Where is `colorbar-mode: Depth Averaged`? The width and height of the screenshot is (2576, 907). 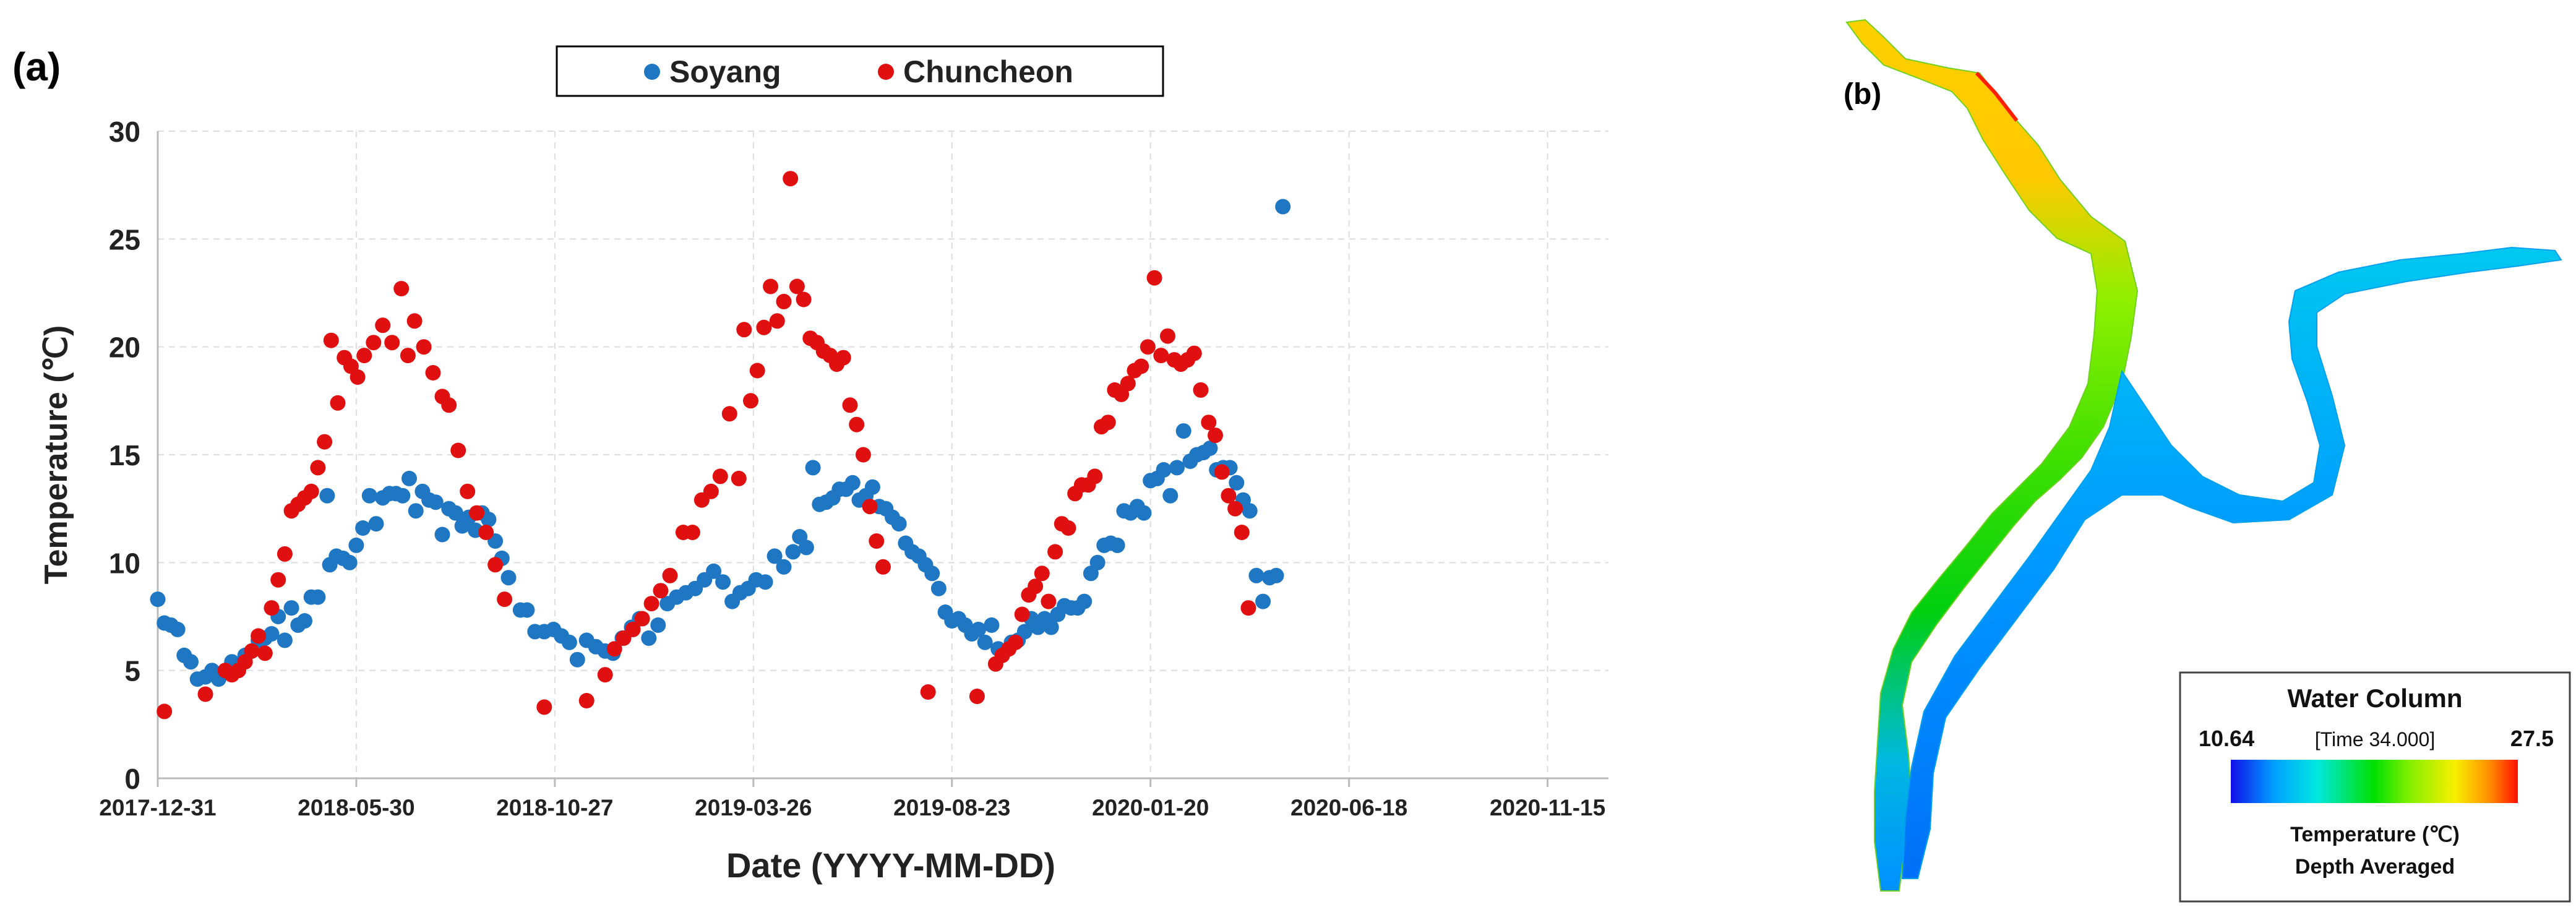 colorbar-mode: Depth Averaged is located at coordinates (2375, 867).